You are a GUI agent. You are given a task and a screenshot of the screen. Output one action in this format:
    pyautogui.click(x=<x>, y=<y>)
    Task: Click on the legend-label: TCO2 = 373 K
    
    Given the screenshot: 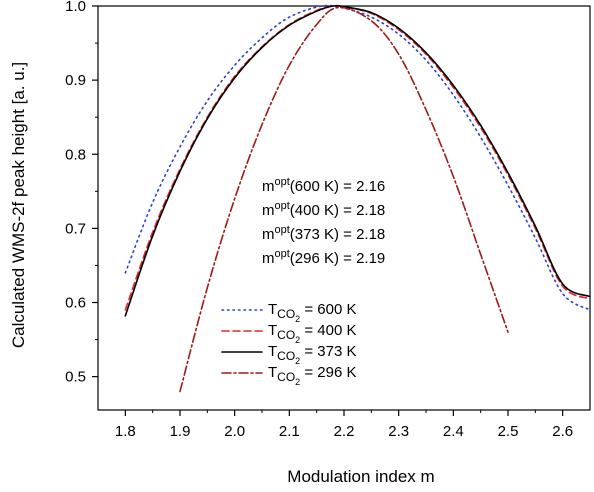 What is the action you would take?
    pyautogui.click(x=312, y=354)
    